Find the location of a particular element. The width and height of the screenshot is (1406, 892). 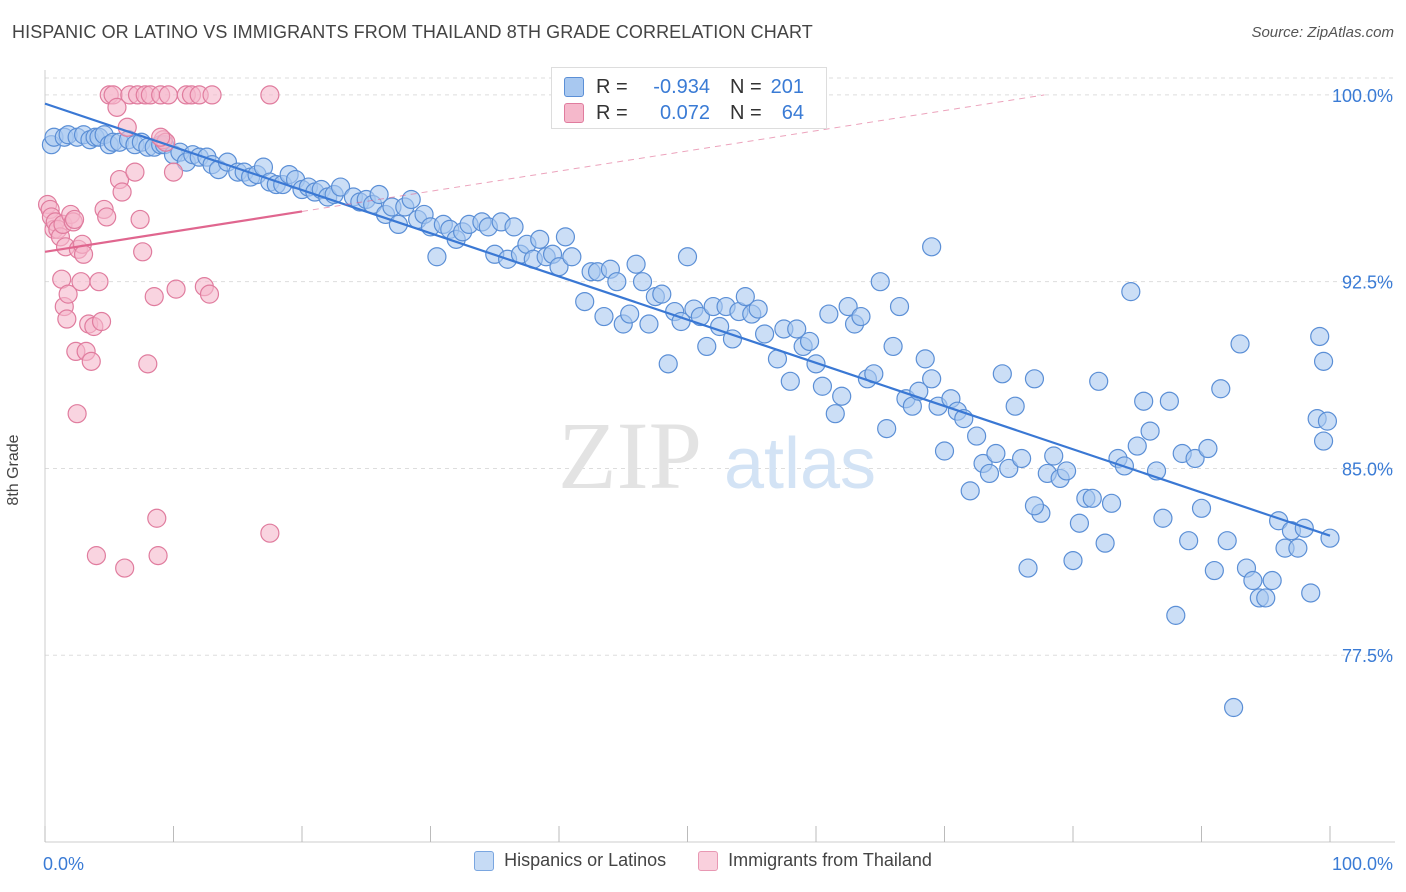

r-value: 0.072 is located at coordinates (684, 112).